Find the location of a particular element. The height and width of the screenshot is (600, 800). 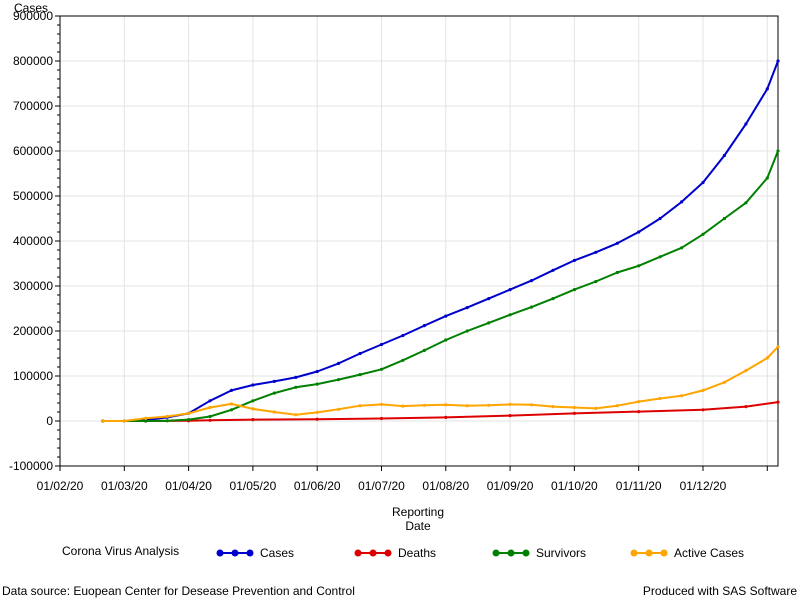

x-axis-title-line2: Date is located at coordinates (418, 526).